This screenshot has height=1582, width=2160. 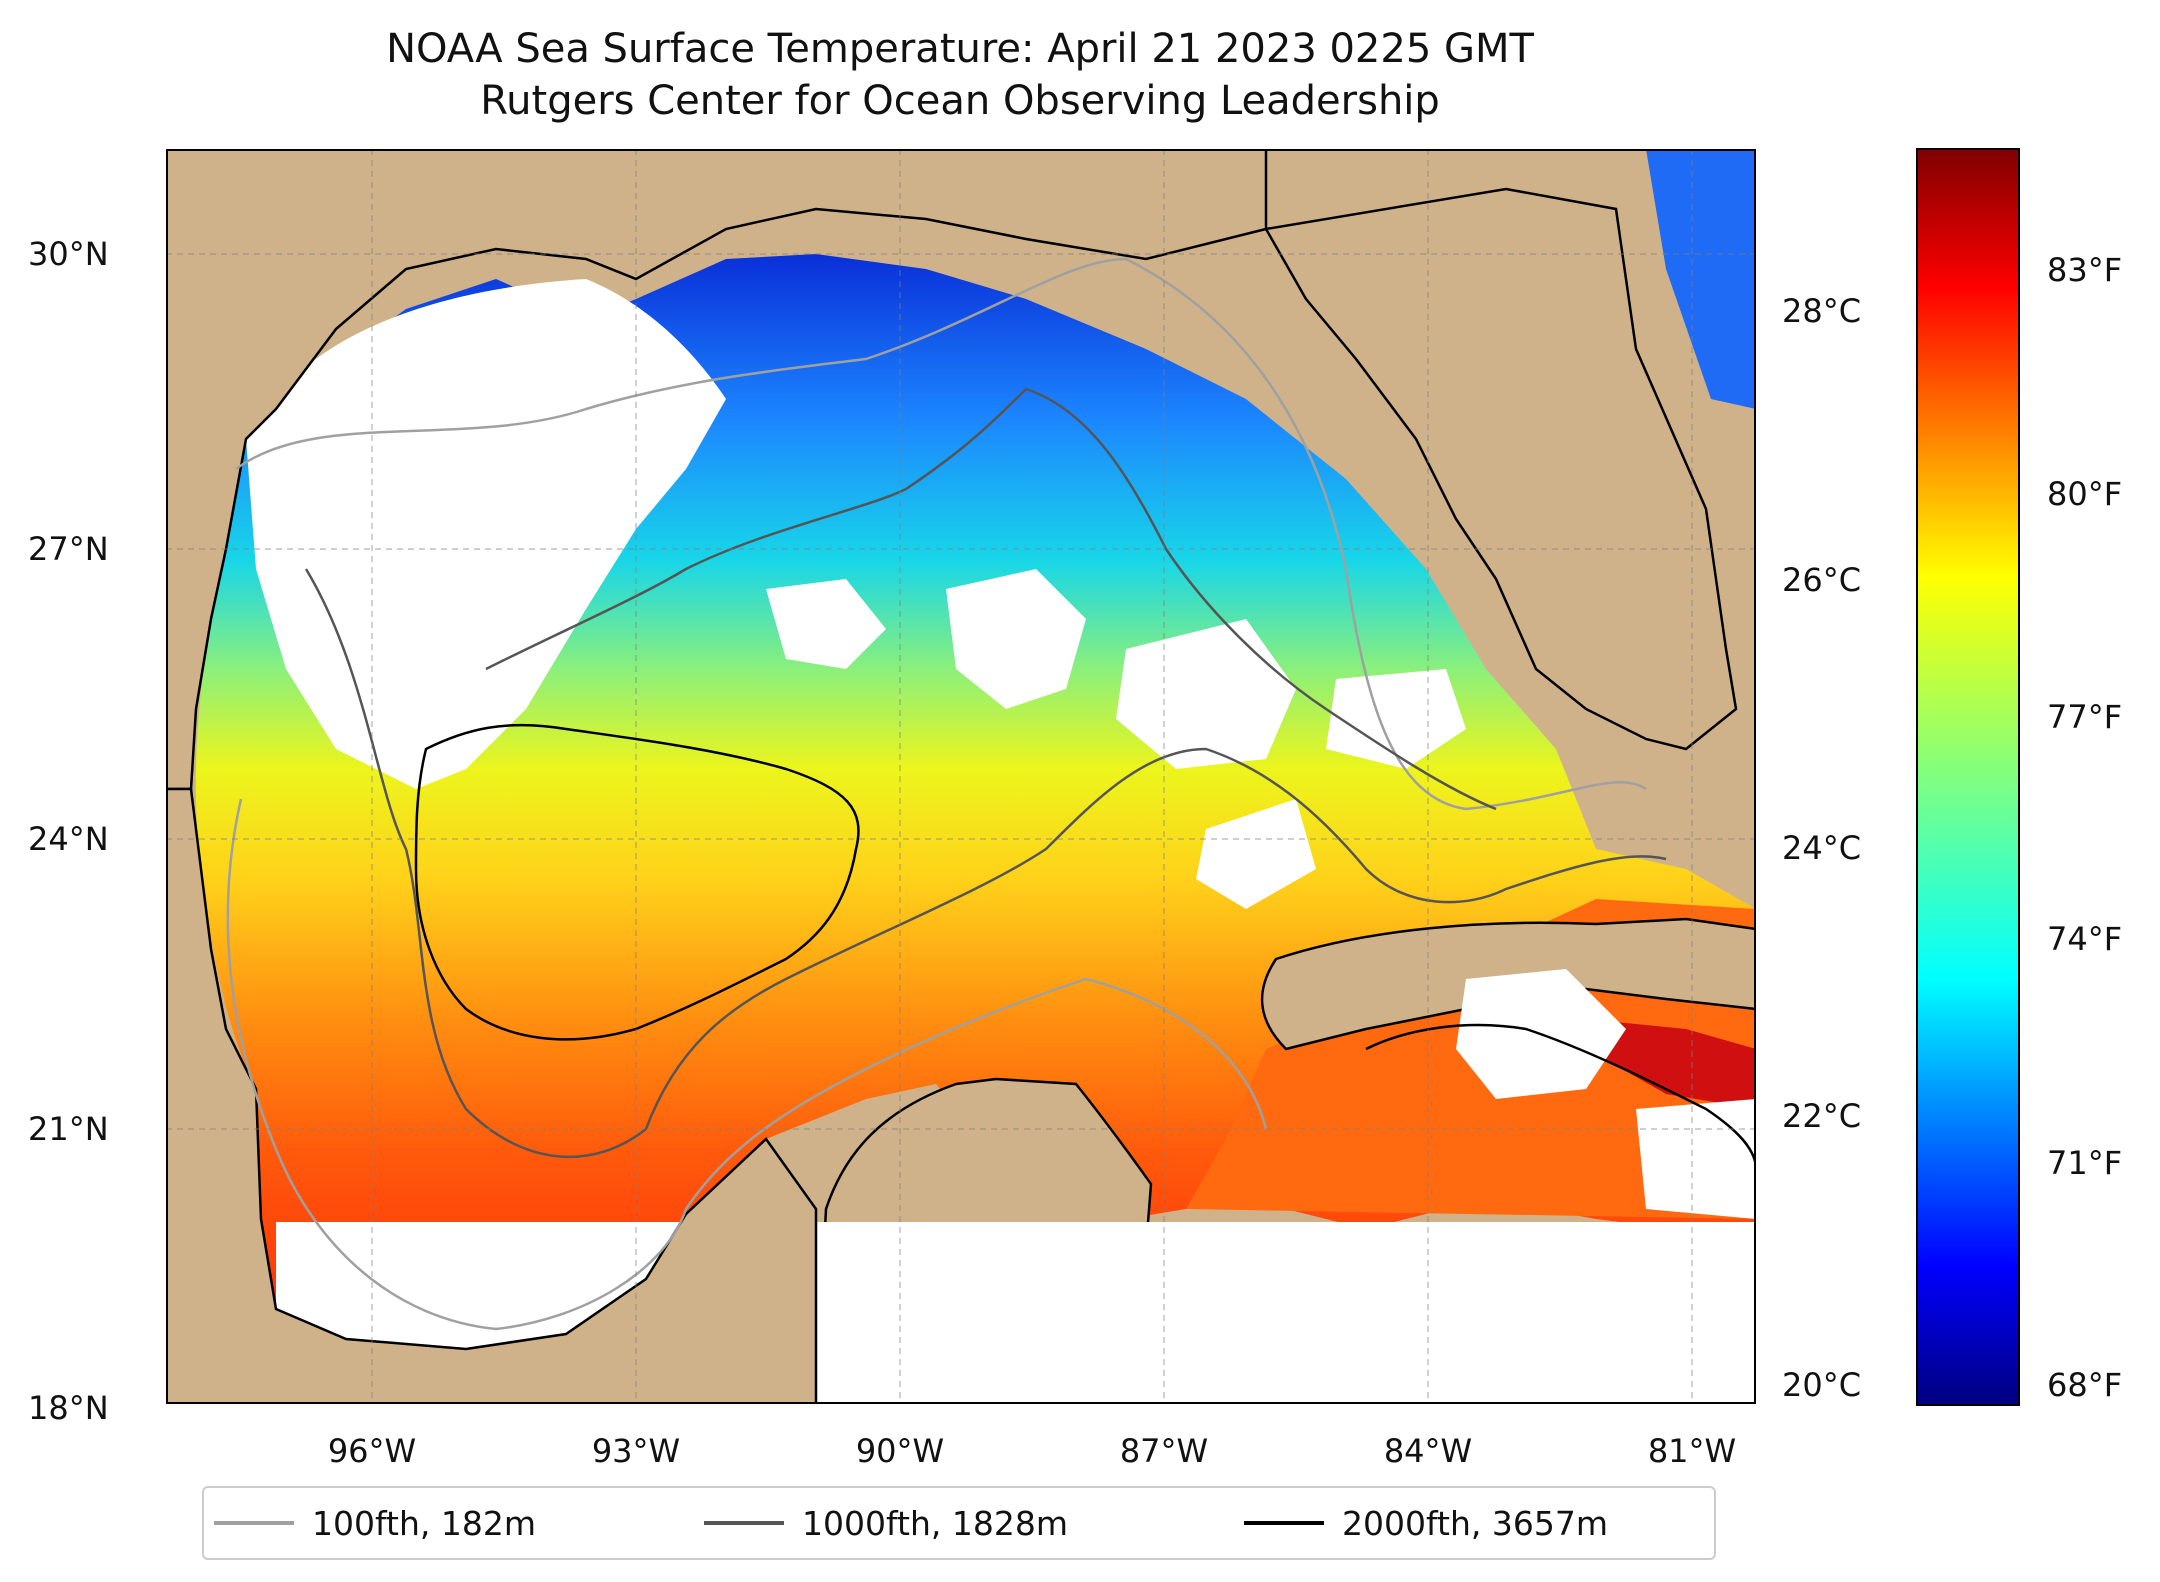 What do you see at coordinates (68, 254) in the screenshot?
I see `lat-tick-label: 30°N` at bounding box center [68, 254].